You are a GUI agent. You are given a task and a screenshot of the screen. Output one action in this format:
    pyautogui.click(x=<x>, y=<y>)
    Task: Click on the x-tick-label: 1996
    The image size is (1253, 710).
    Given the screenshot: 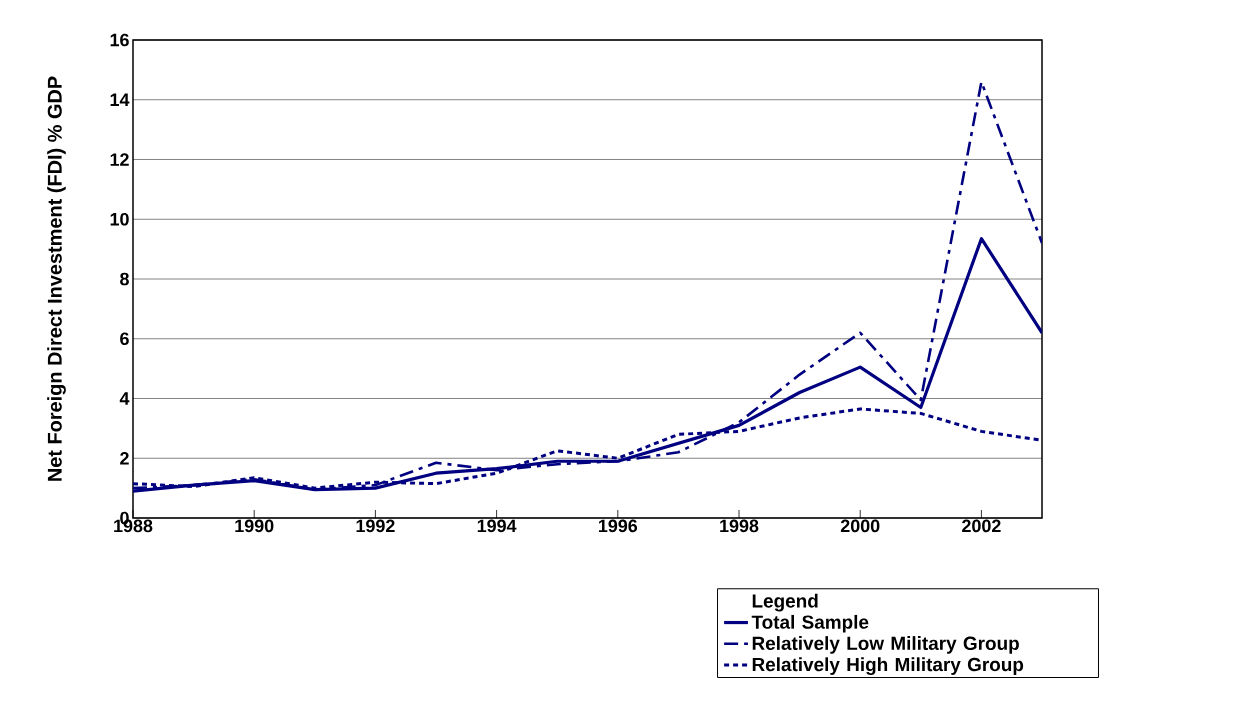 What is the action you would take?
    pyautogui.click(x=618, y=526)
    